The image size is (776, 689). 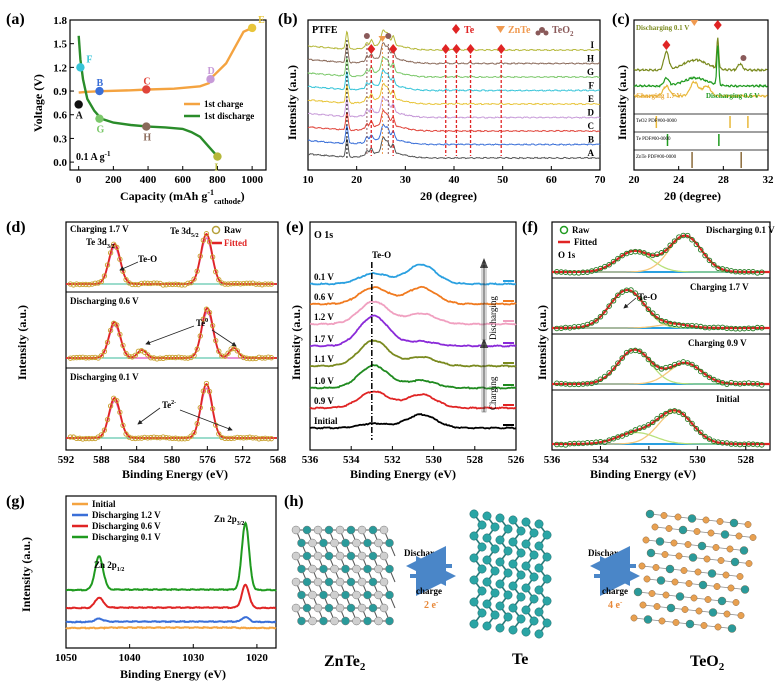 What do you see at coordinates (217, 180) in the screenshot?
I see `a-xtick-label-4: 800` at bounding box center [217, 180].